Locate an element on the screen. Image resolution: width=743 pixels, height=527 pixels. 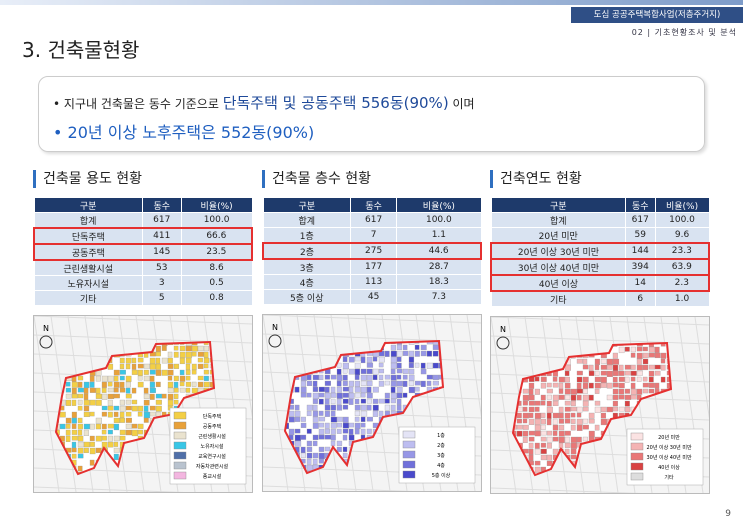
legend-label: 20년 미만 is located at coordinates (669, 437).